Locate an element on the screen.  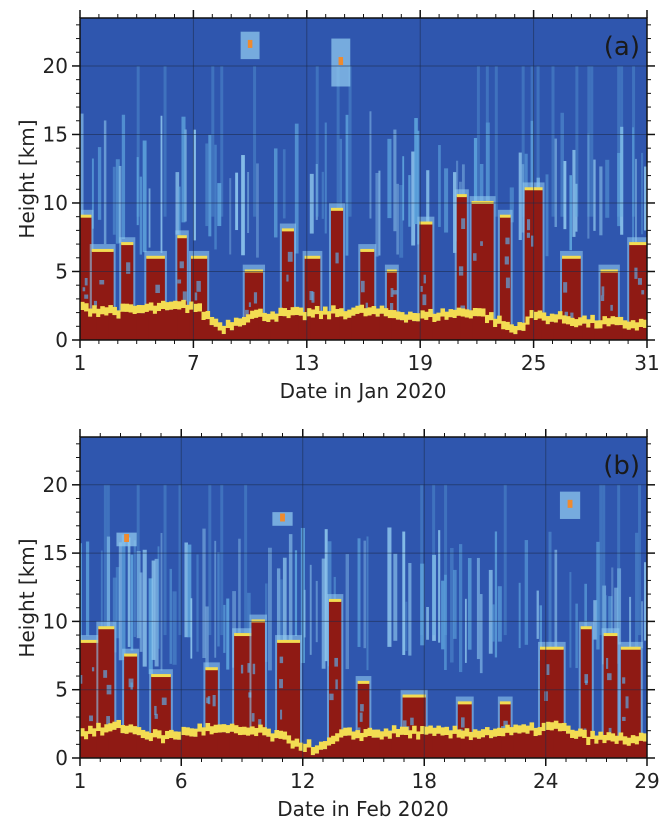
x-tick-label: 1 is located at coordinates (80, 781).